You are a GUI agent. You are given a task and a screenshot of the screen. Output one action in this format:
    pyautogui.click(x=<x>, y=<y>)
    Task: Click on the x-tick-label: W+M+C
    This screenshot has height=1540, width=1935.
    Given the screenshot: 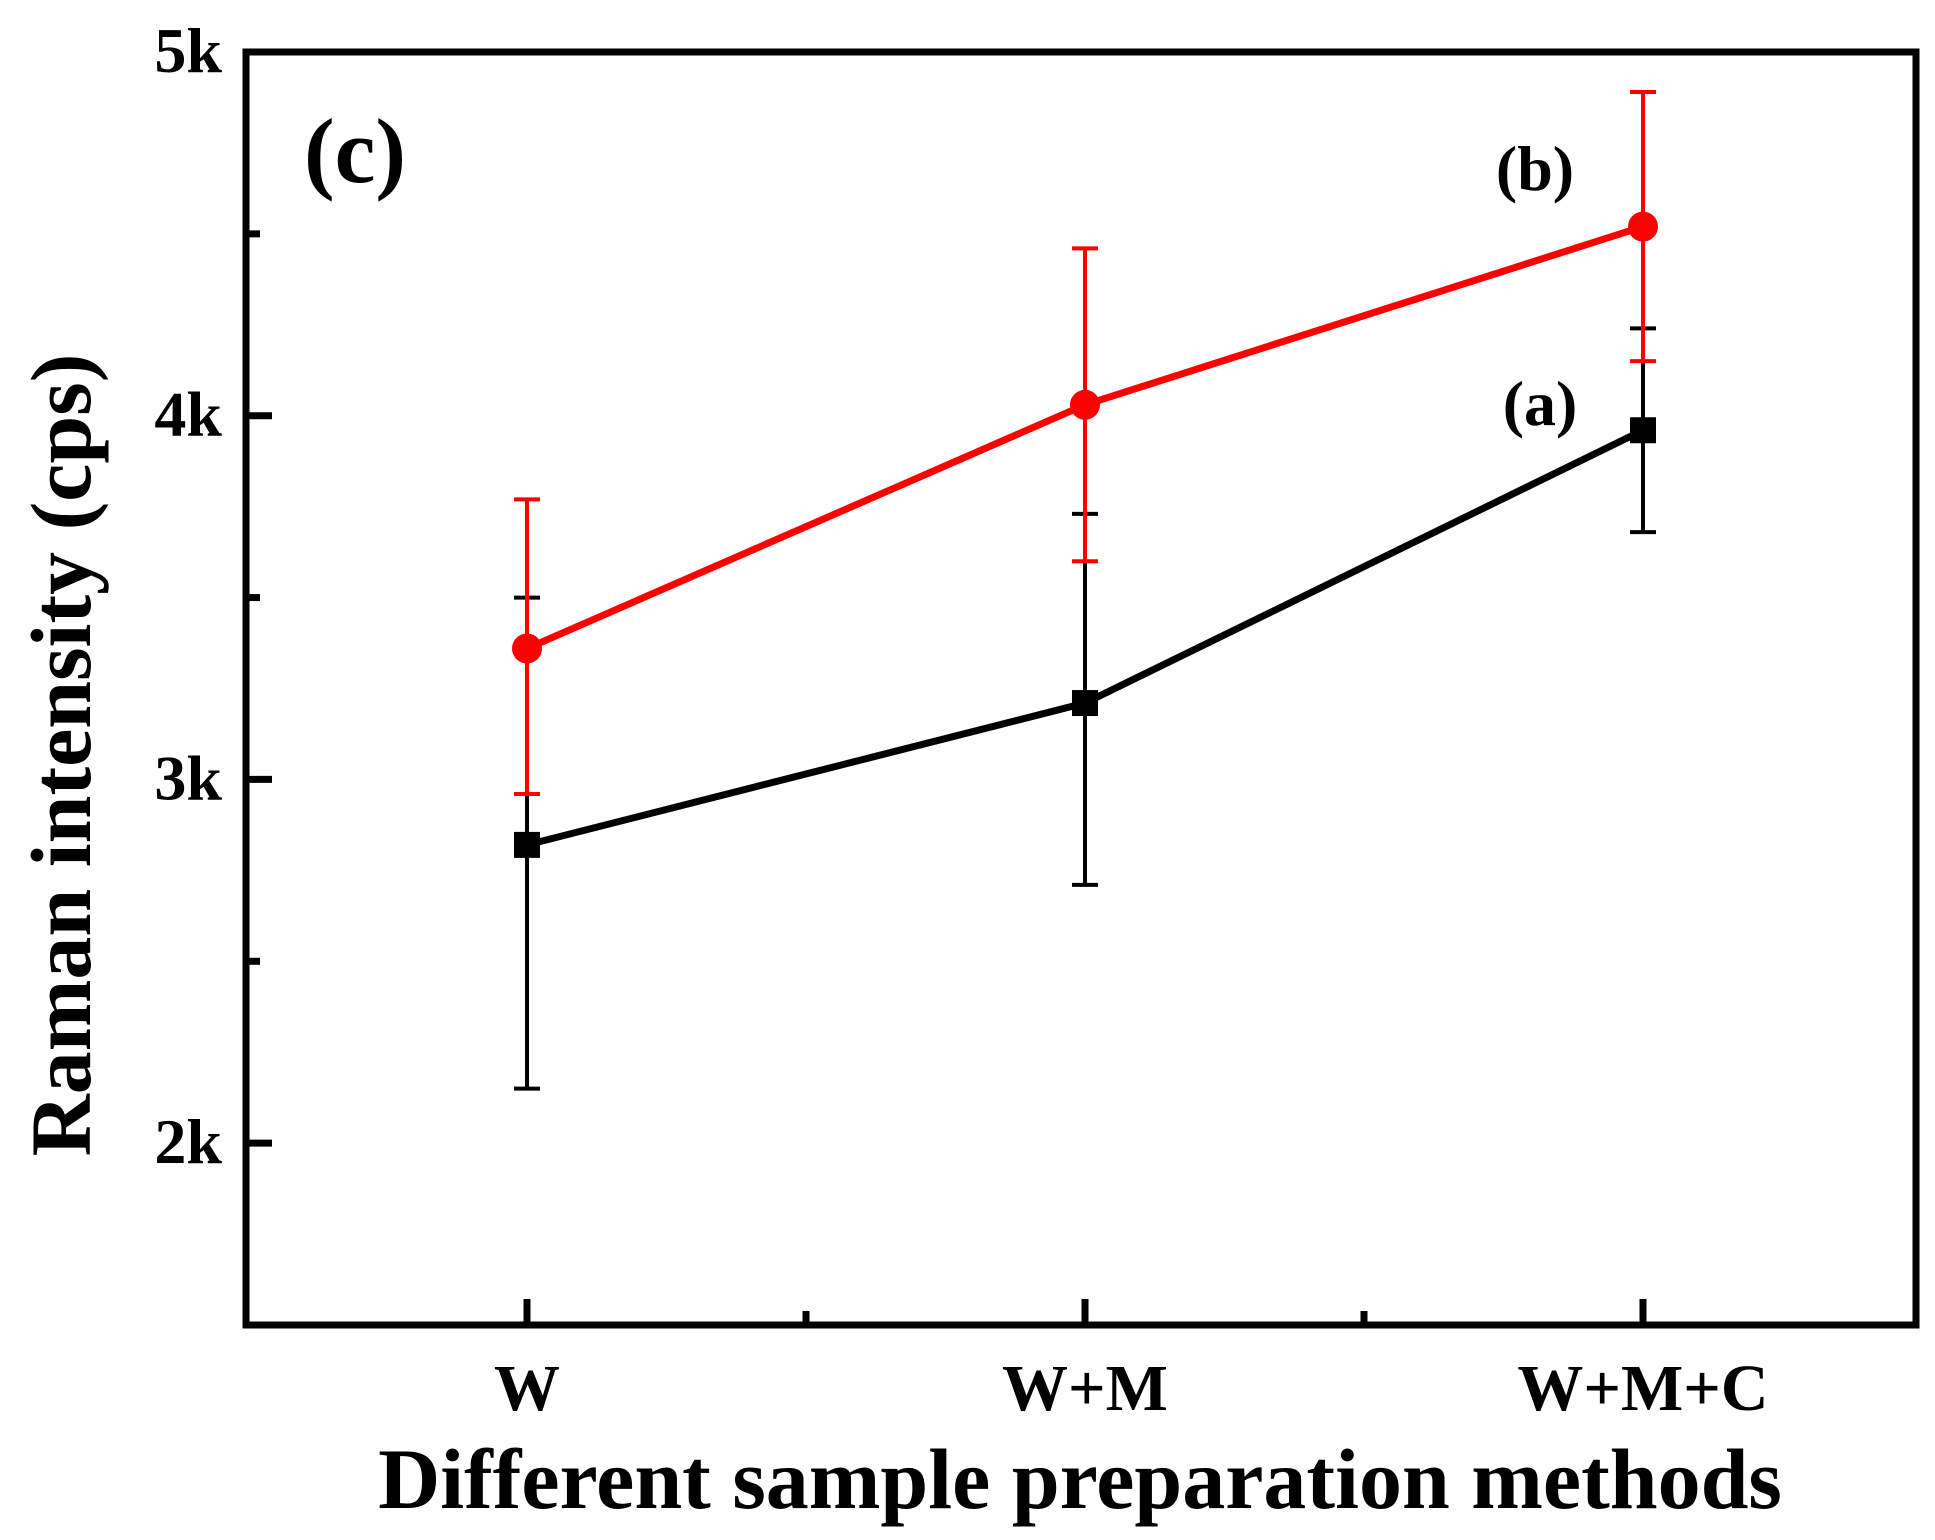 What is the action you would take?
    pyautogui.click(x=1642, y=1388)
    